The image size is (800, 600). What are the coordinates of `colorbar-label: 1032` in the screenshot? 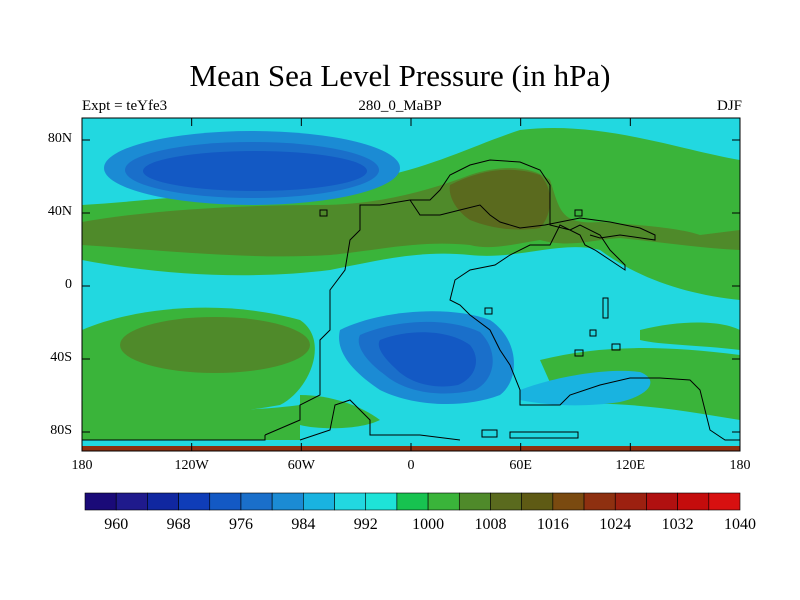 It's located at (677, 524).